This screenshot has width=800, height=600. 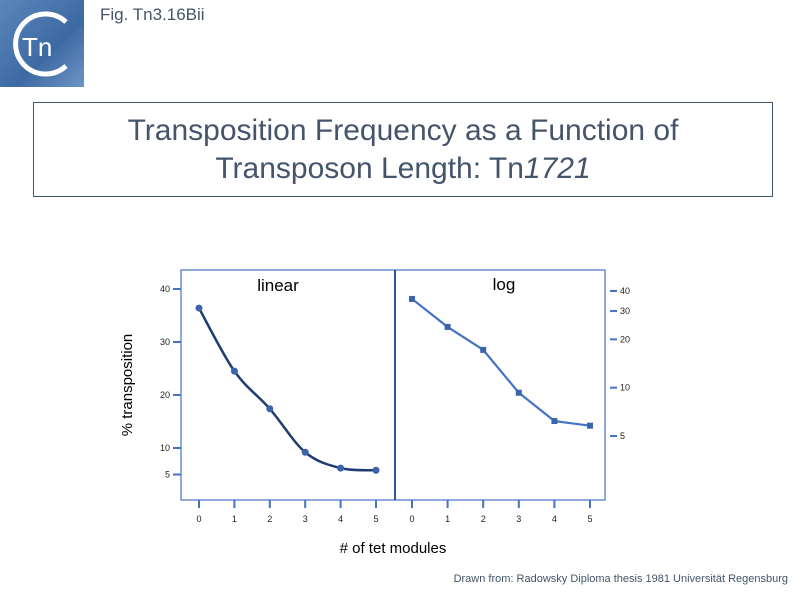 What do you see at coordinates (37, 47) in the screenshot?
I see `logo-text: Tn` at bounding box center [37, 47].